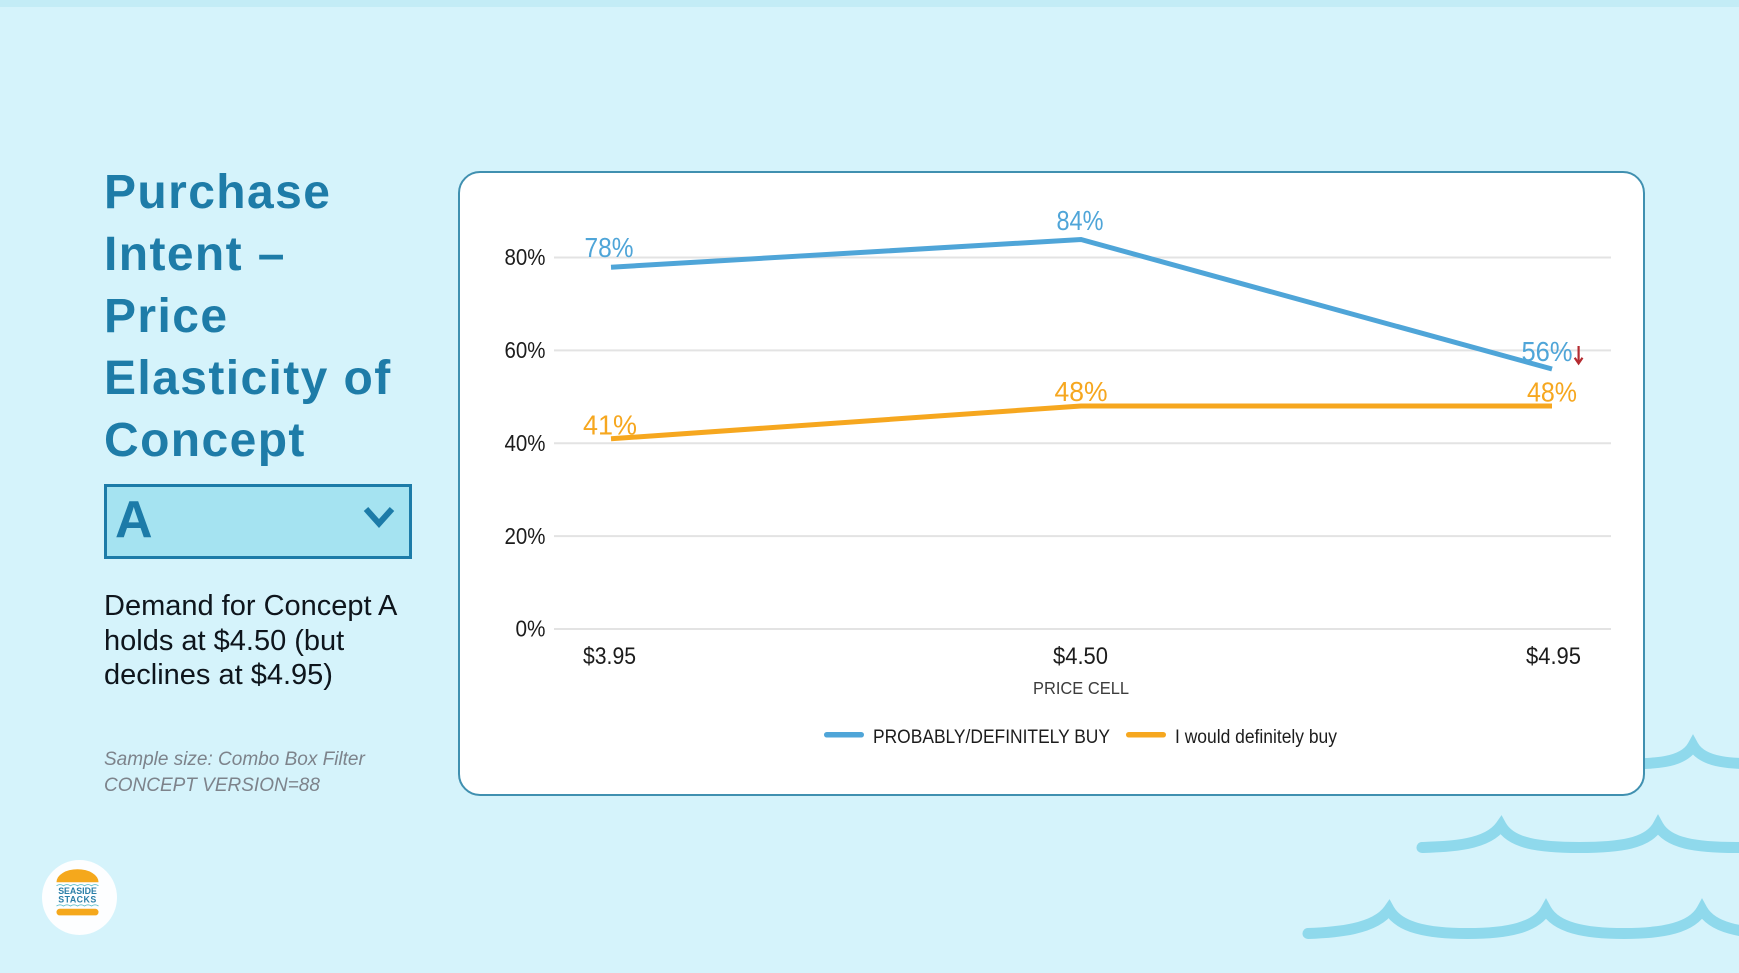 The height and width of the screenshot is (973, 1739). What do you see at coordinates (525, 257) in the screenshot?
I see `svg-text: 80%` at bounding box center [525, 257].